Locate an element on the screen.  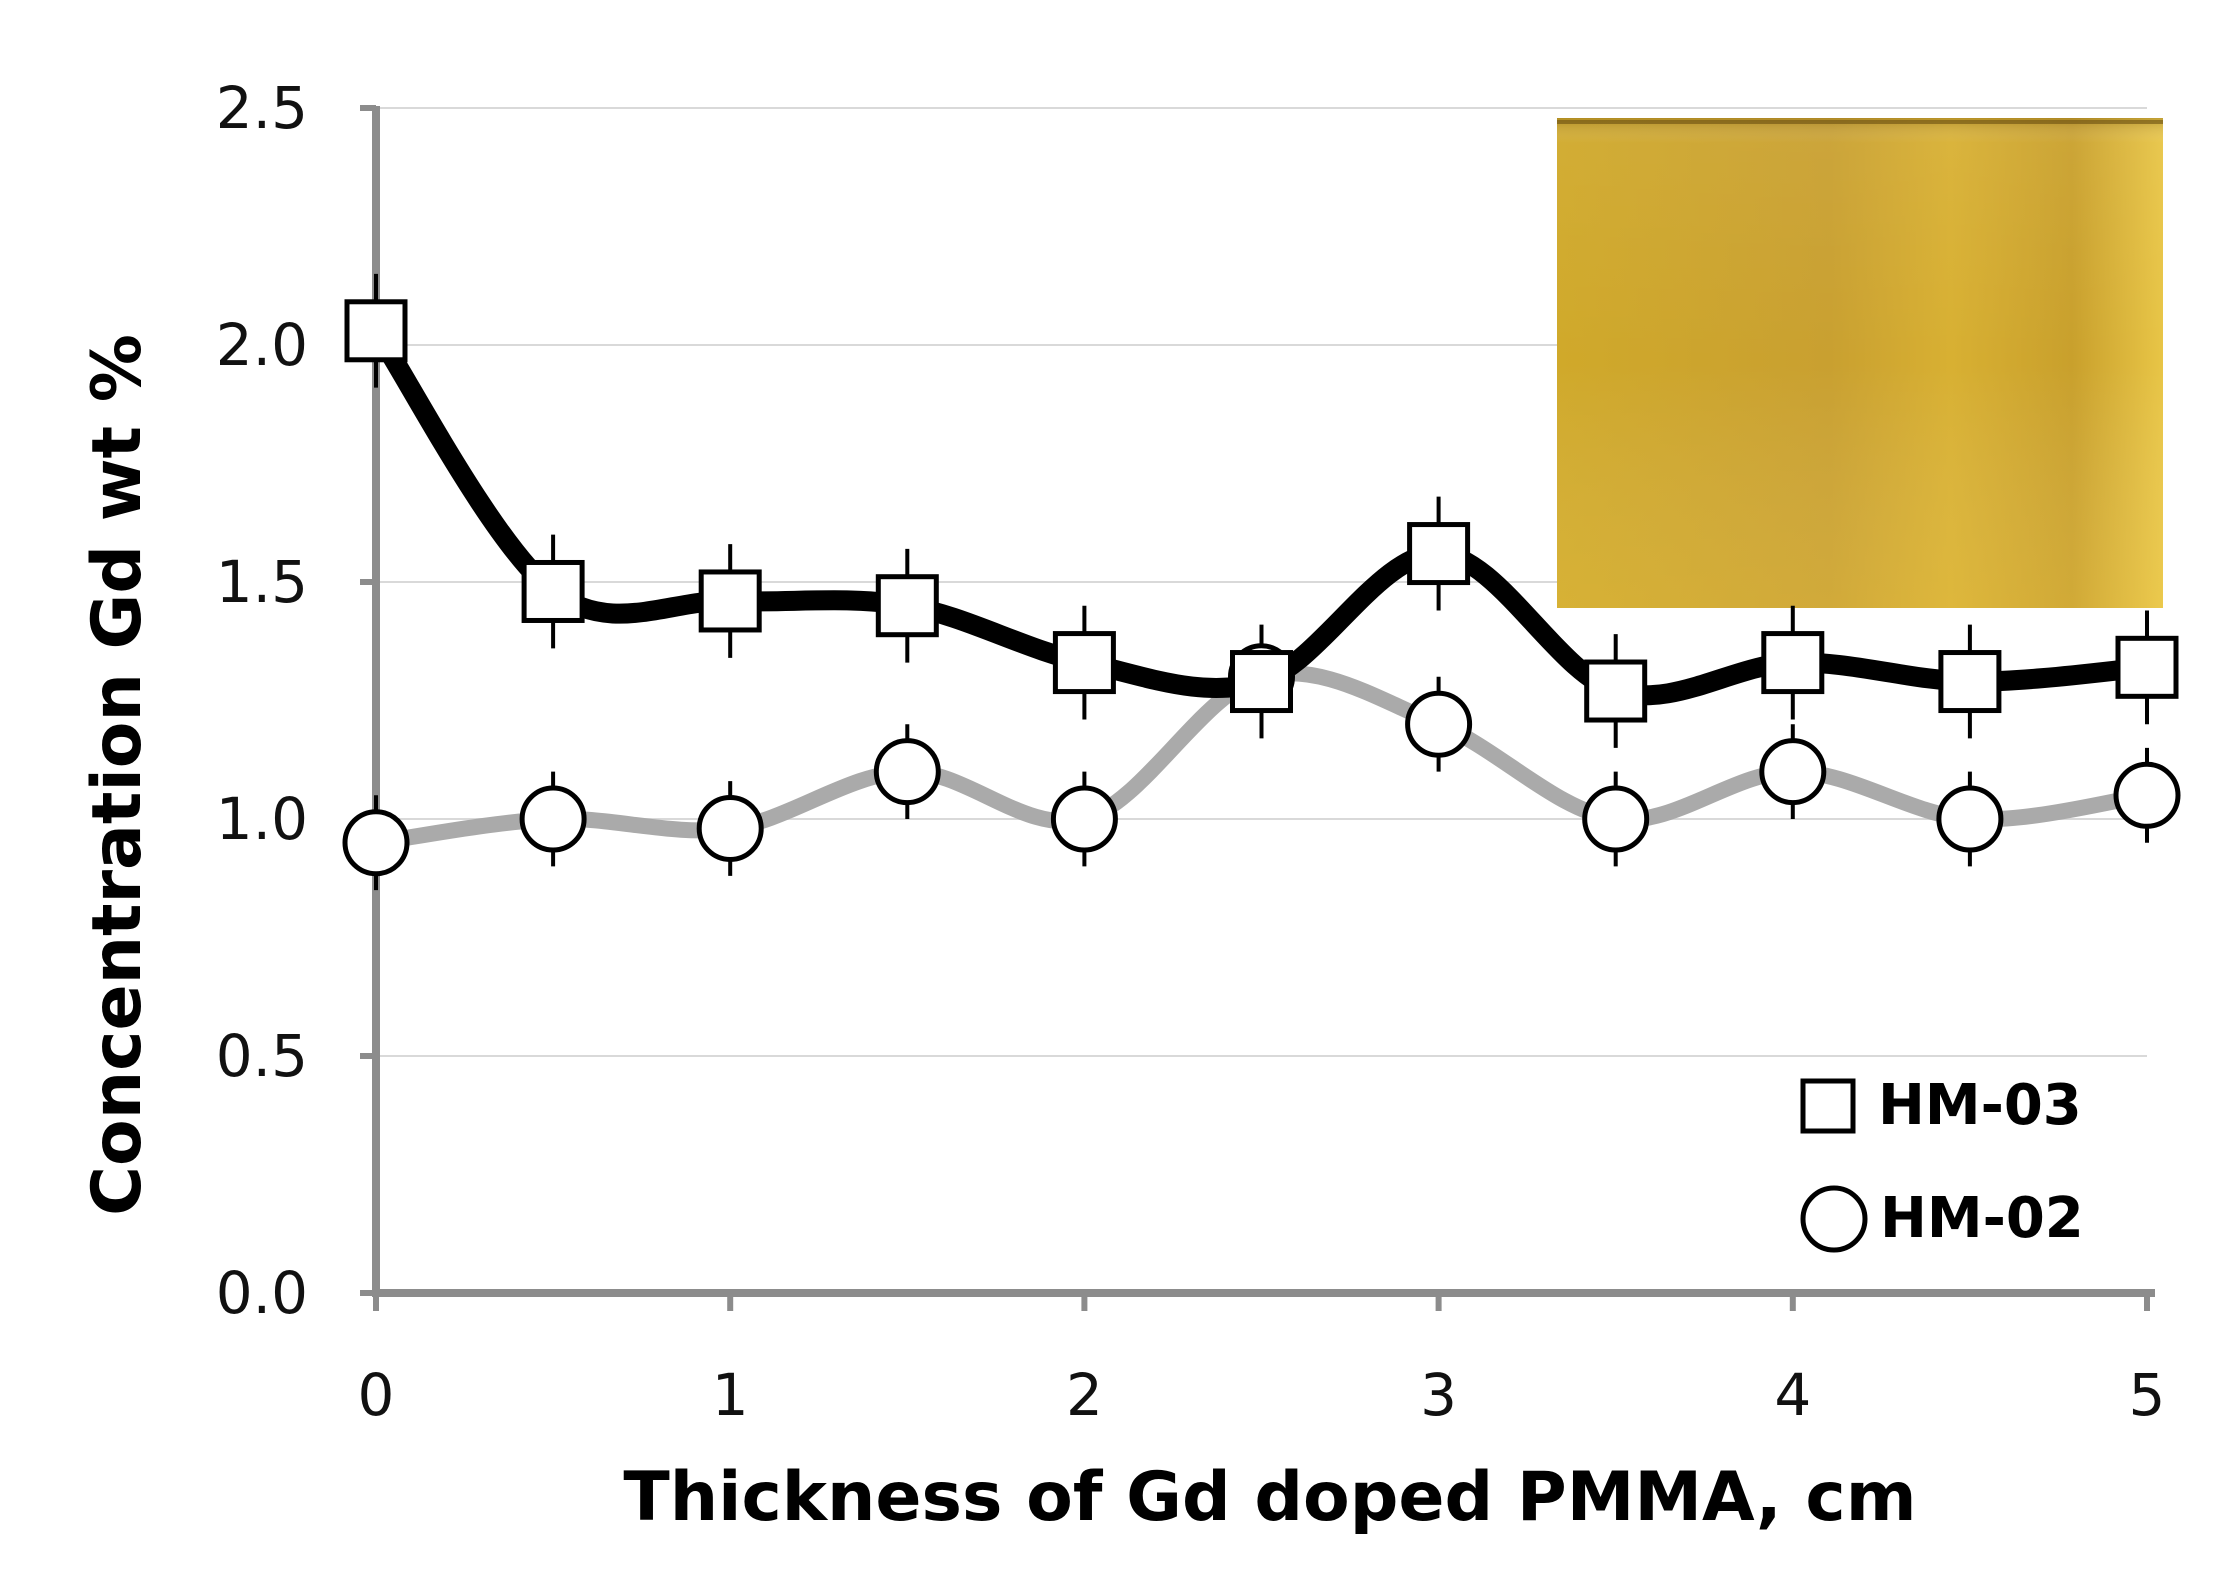
inset-photo is located at coordinates (1860, 363).